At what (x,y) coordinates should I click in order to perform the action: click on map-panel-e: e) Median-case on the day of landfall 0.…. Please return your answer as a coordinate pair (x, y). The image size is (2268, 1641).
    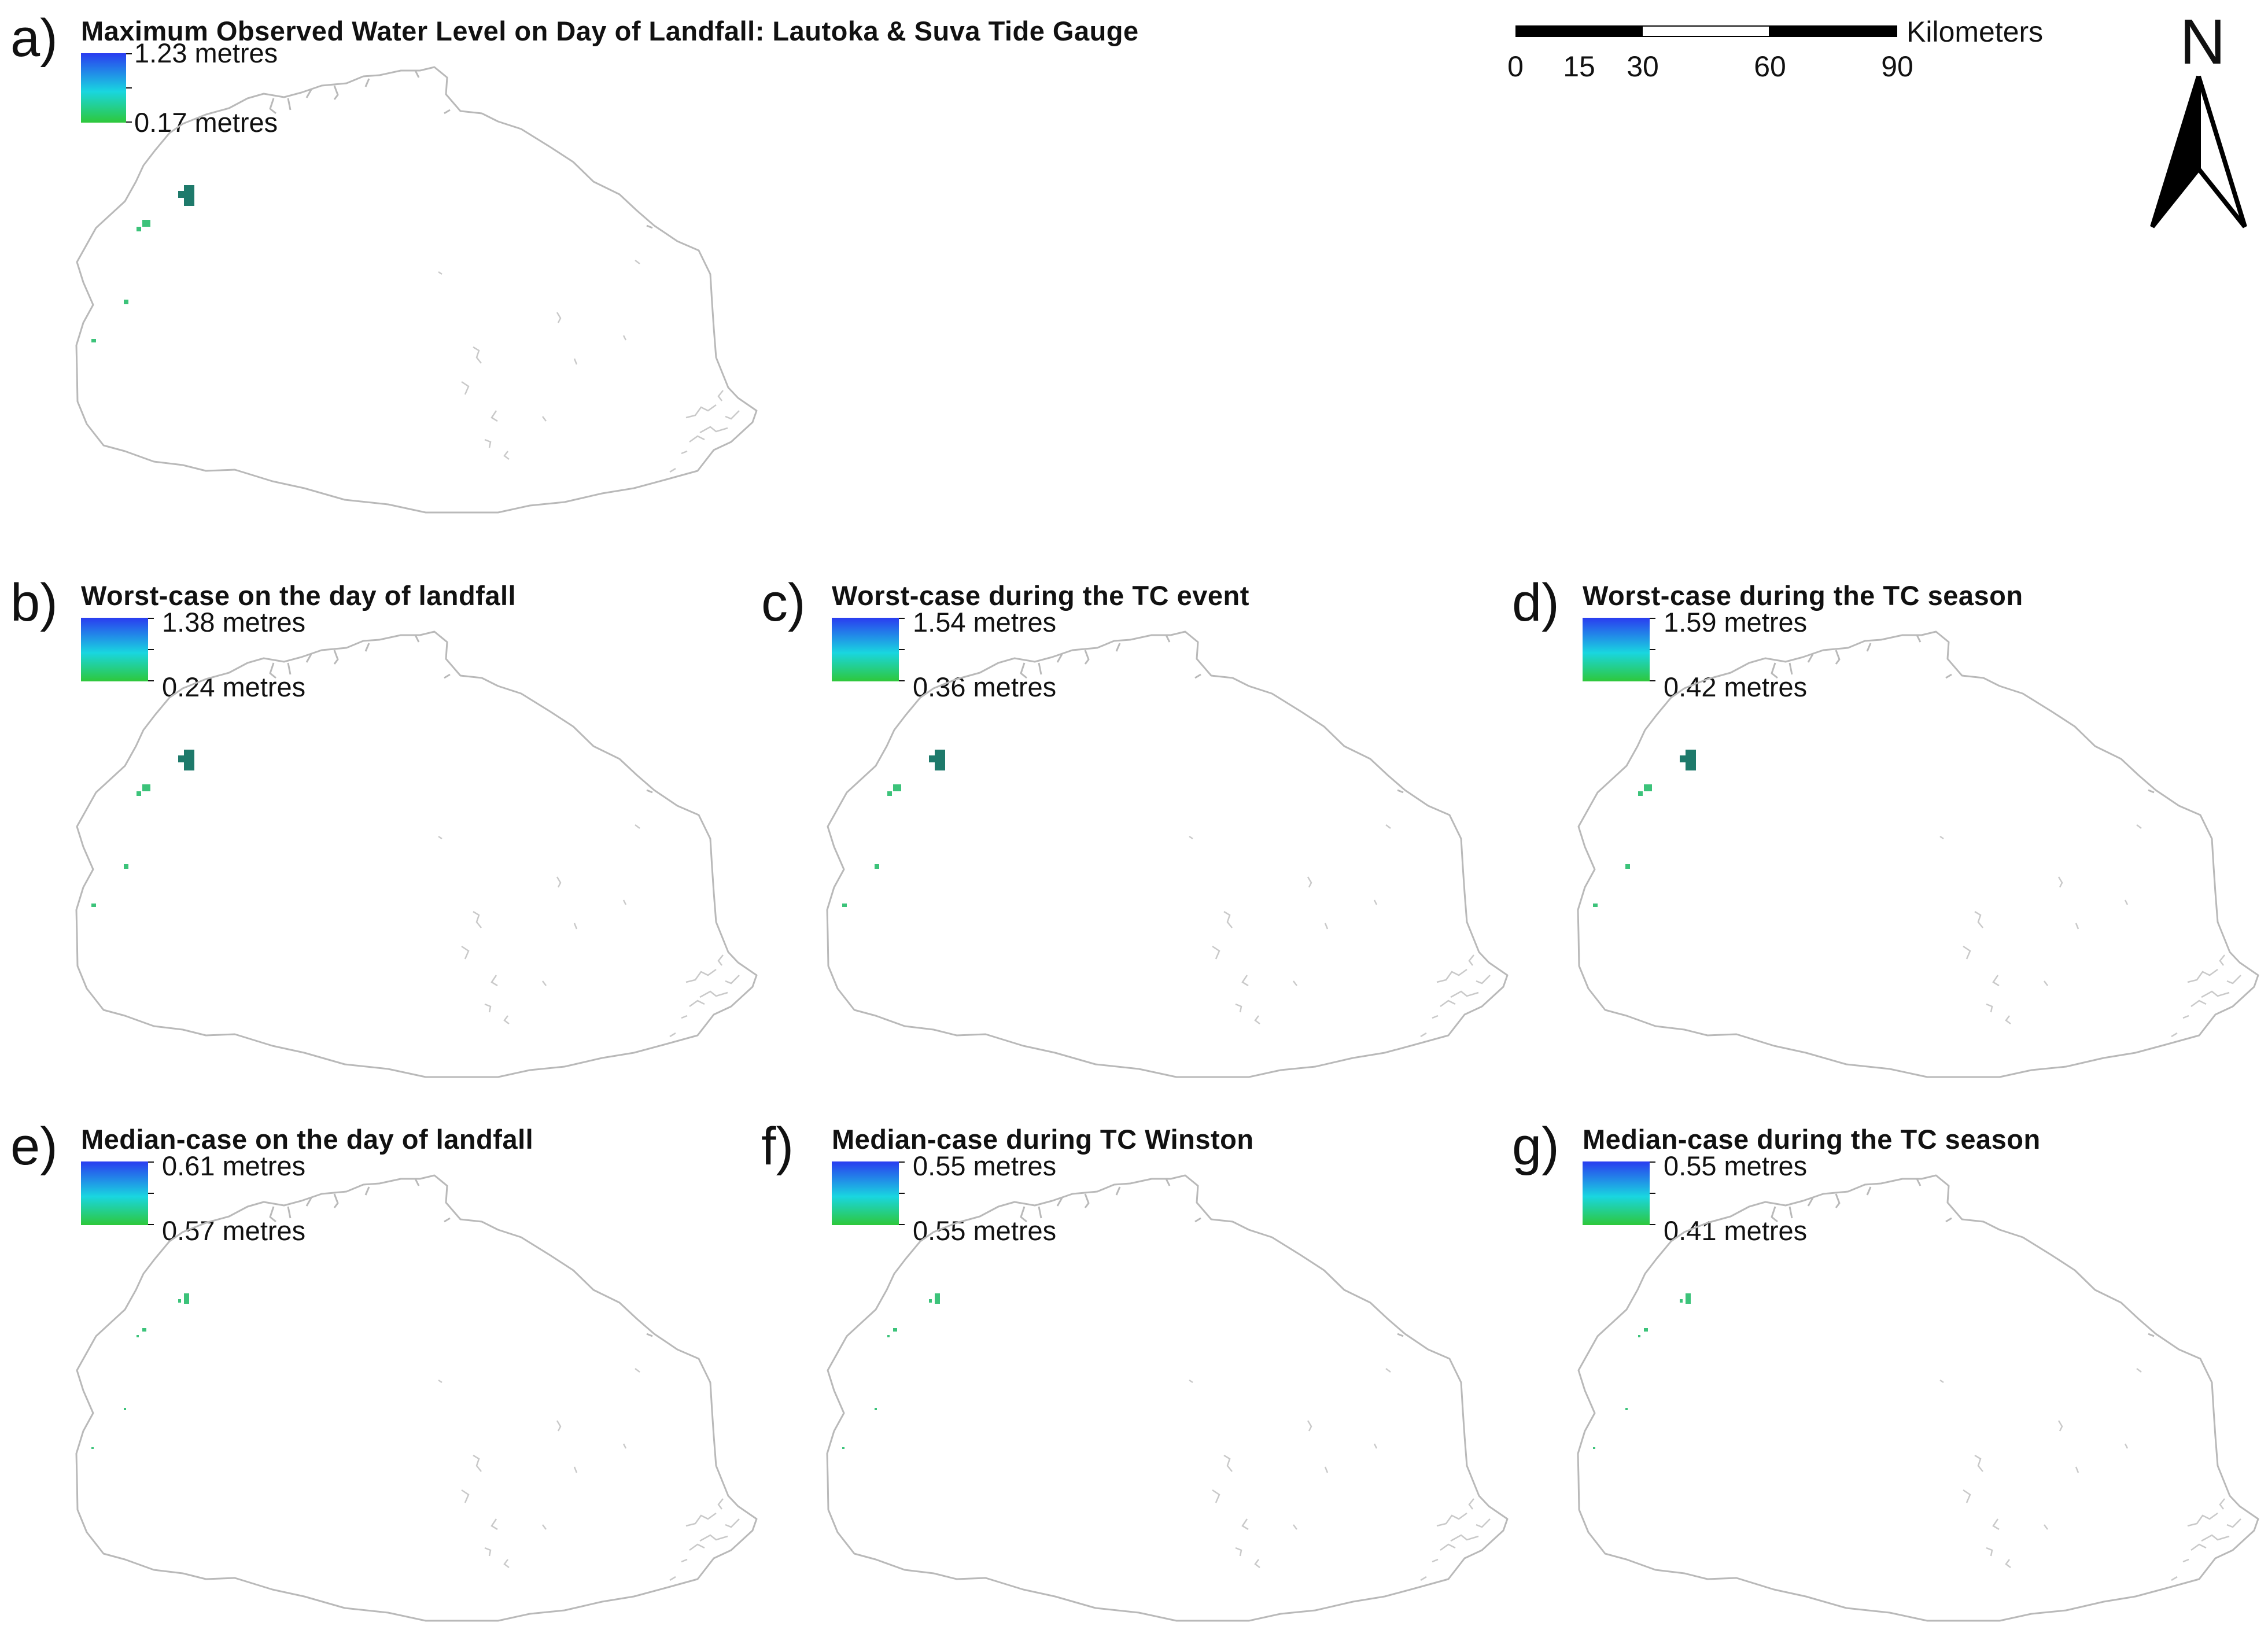
    Looking at the image, I should click on (384, 1374).